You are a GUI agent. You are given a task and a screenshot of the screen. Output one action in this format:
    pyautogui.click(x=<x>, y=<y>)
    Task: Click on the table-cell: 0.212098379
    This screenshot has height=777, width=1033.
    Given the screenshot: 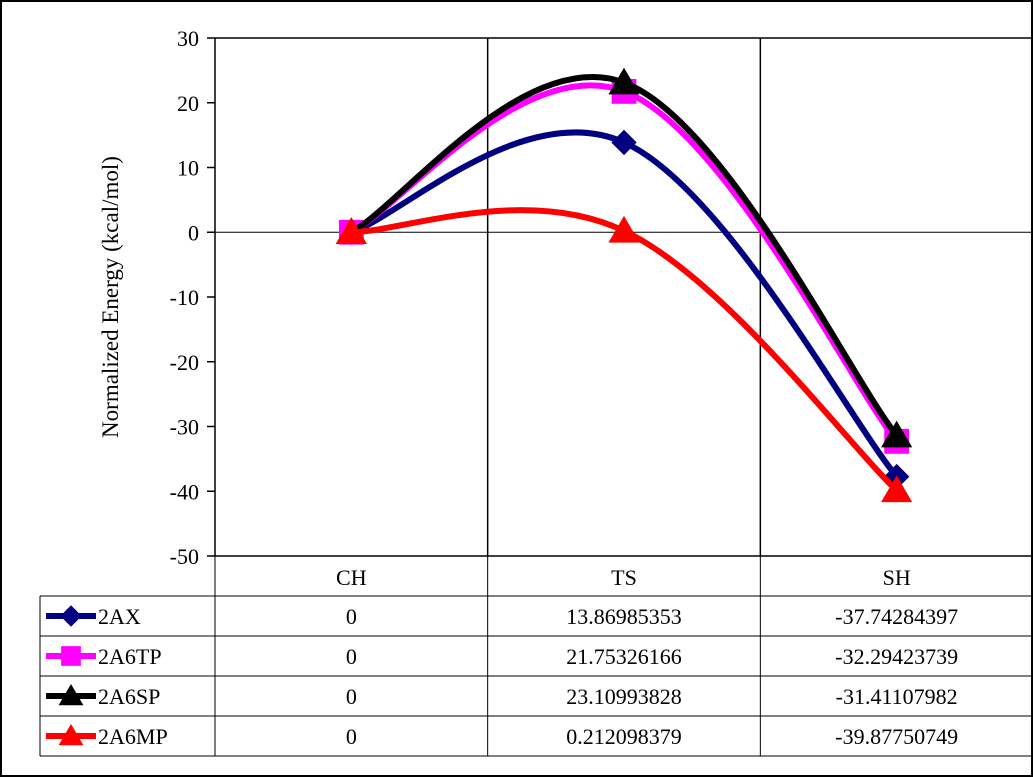 What is the action you would take?
    pyautogui.click(x=624, y=736)
    